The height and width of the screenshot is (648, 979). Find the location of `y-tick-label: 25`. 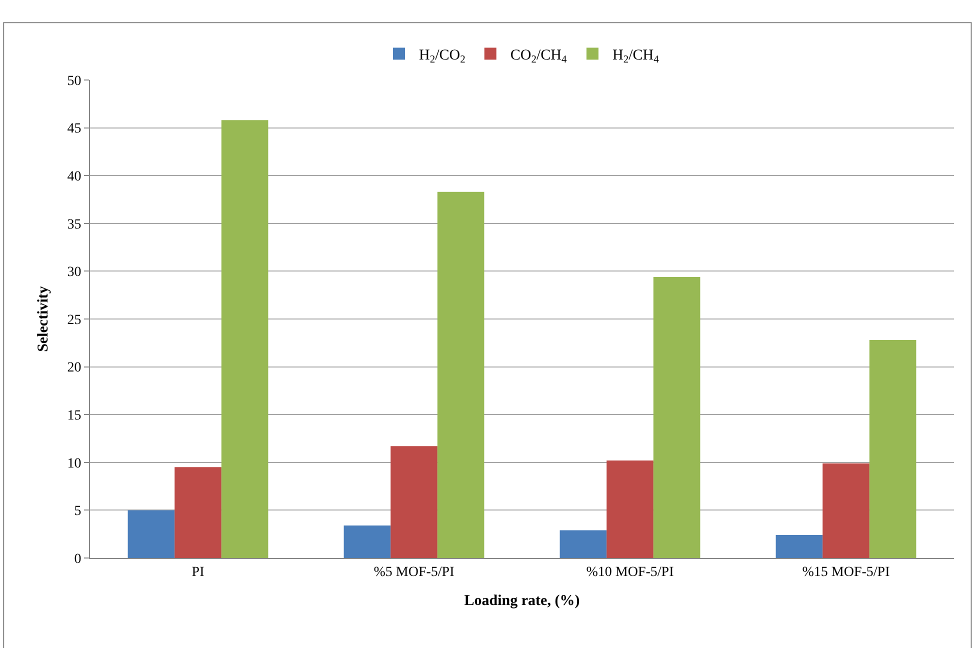

y-tick-label: 25 is located at coordinates (74, 320).